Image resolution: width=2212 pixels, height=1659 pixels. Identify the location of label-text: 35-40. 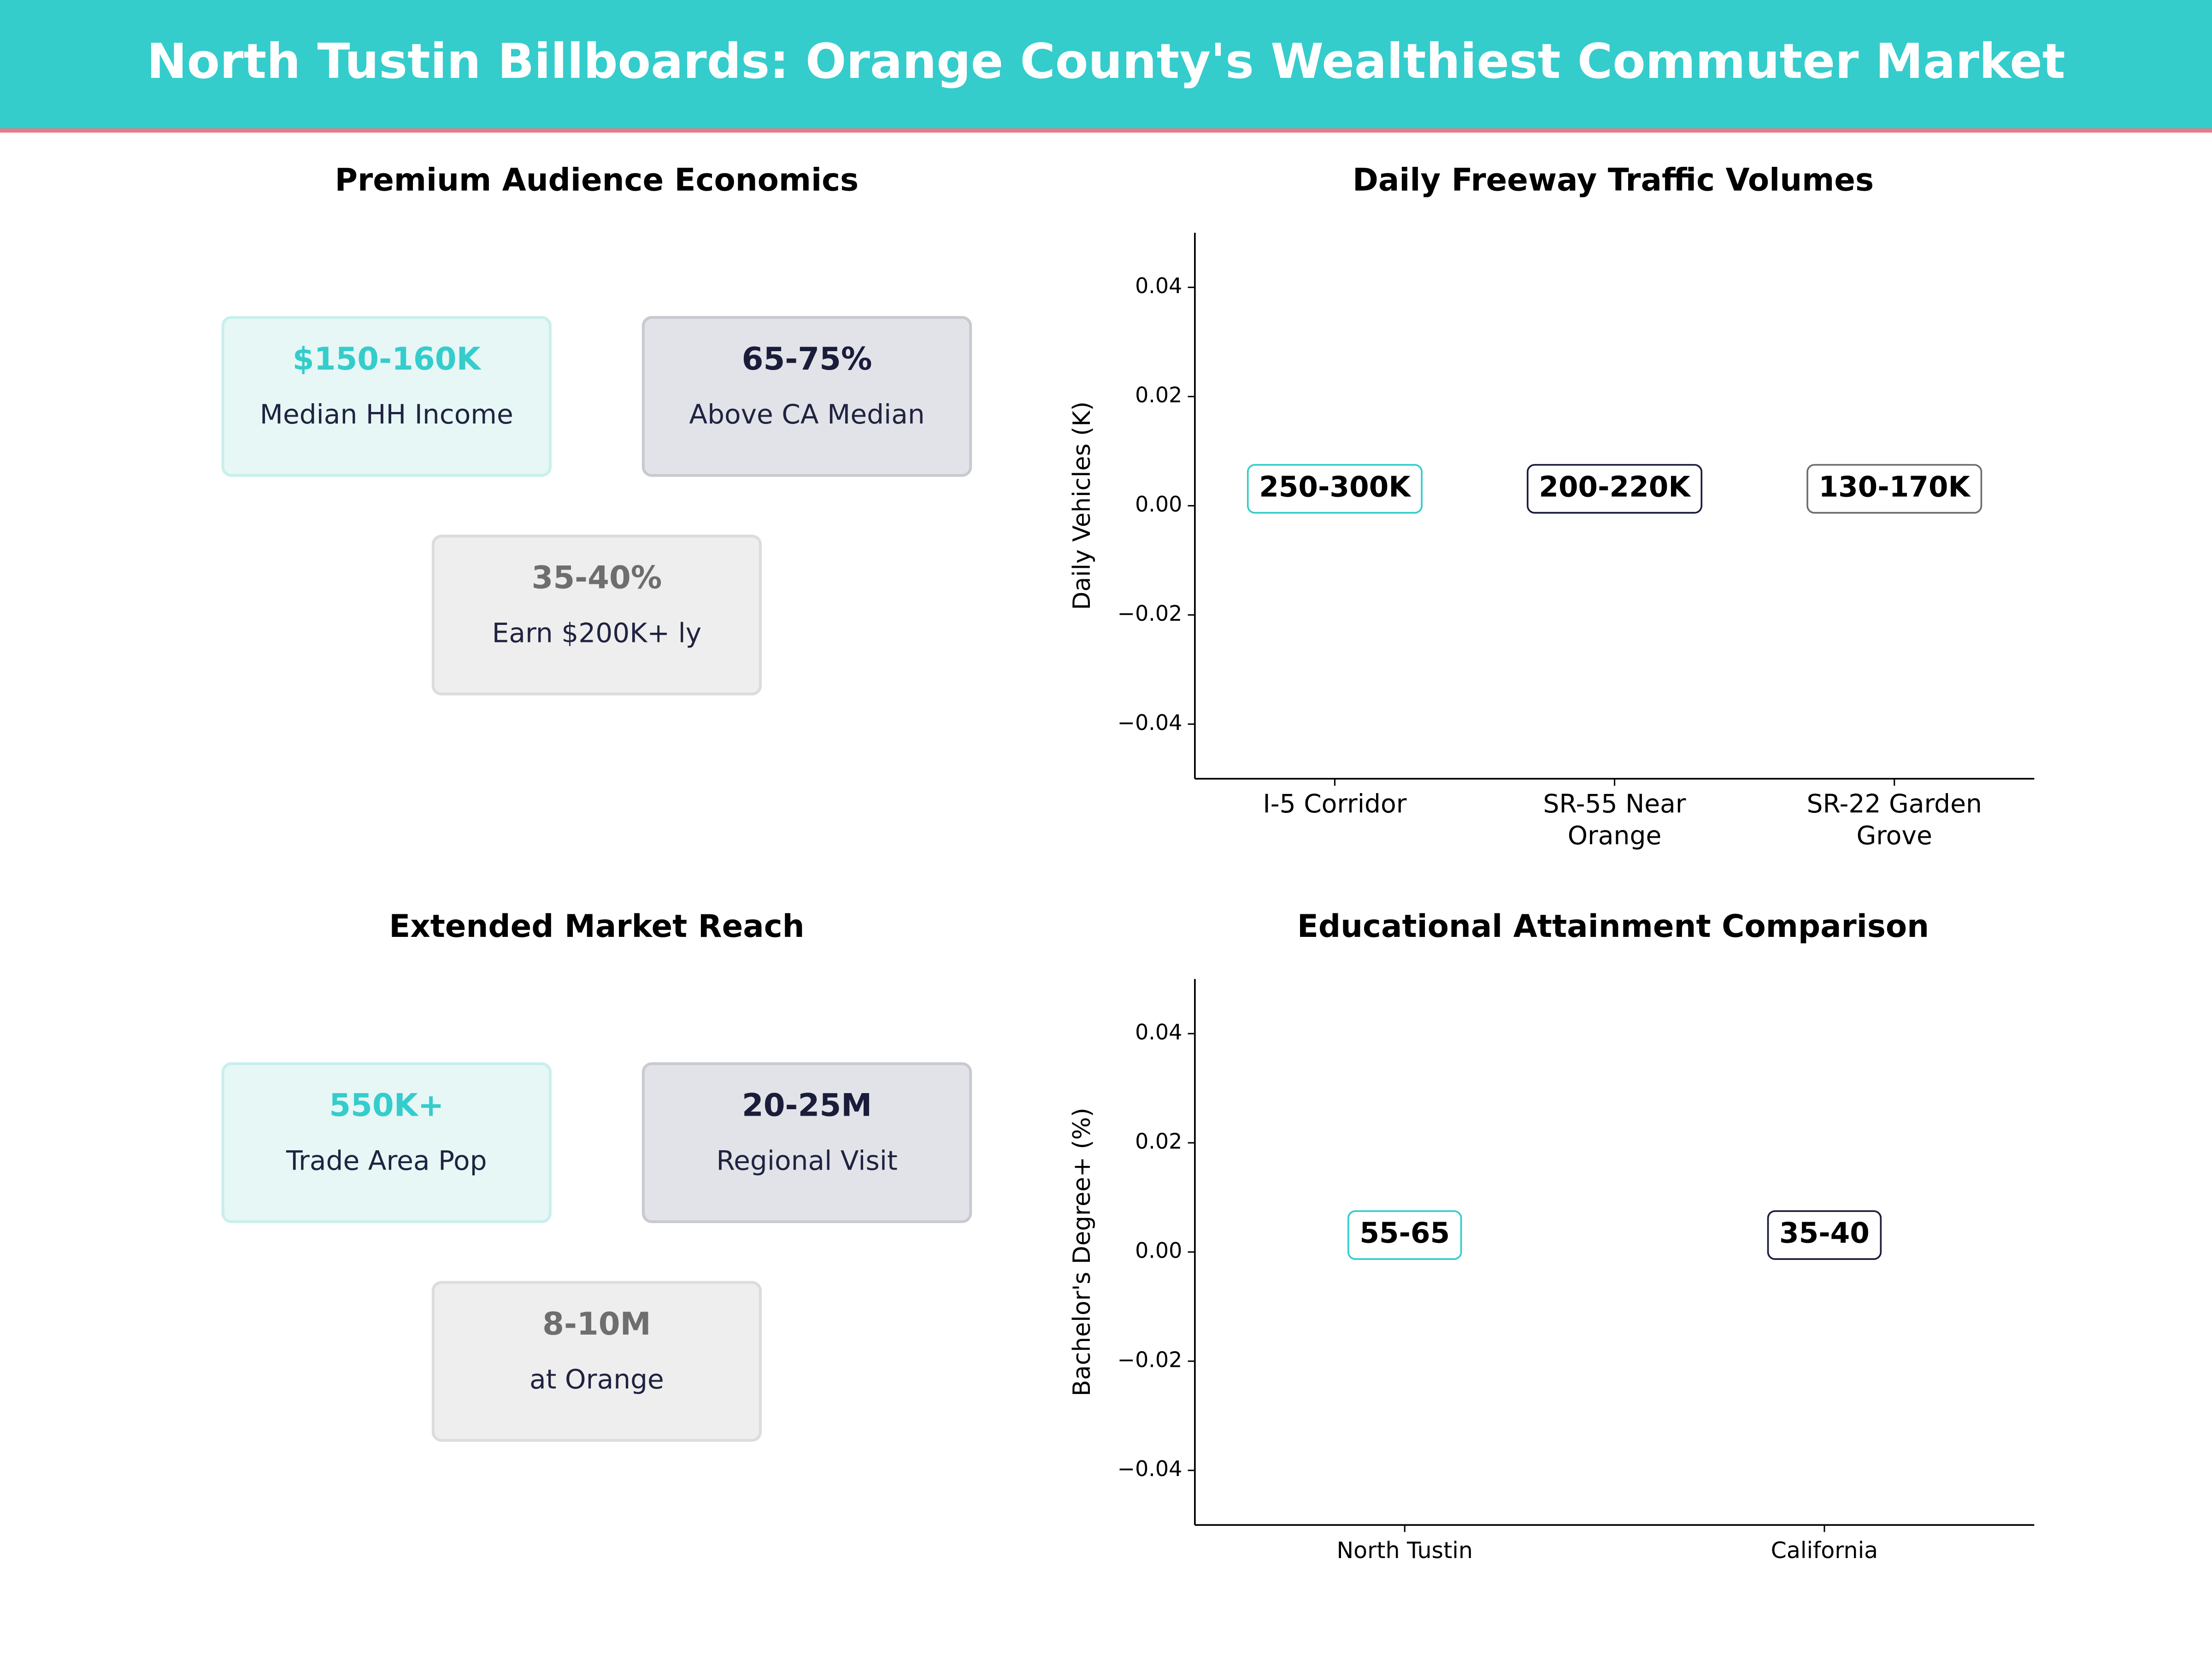
(1824, 1233).